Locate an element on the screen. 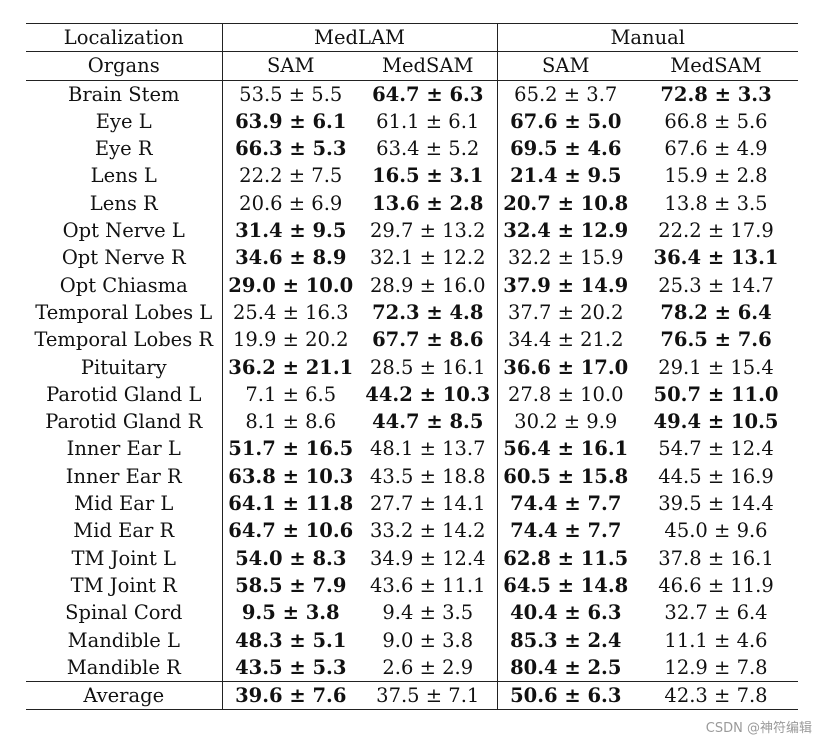 The image size is (826, 745). value-cell: 36.2 ± 21.1 is located at coordinates (290, 367).